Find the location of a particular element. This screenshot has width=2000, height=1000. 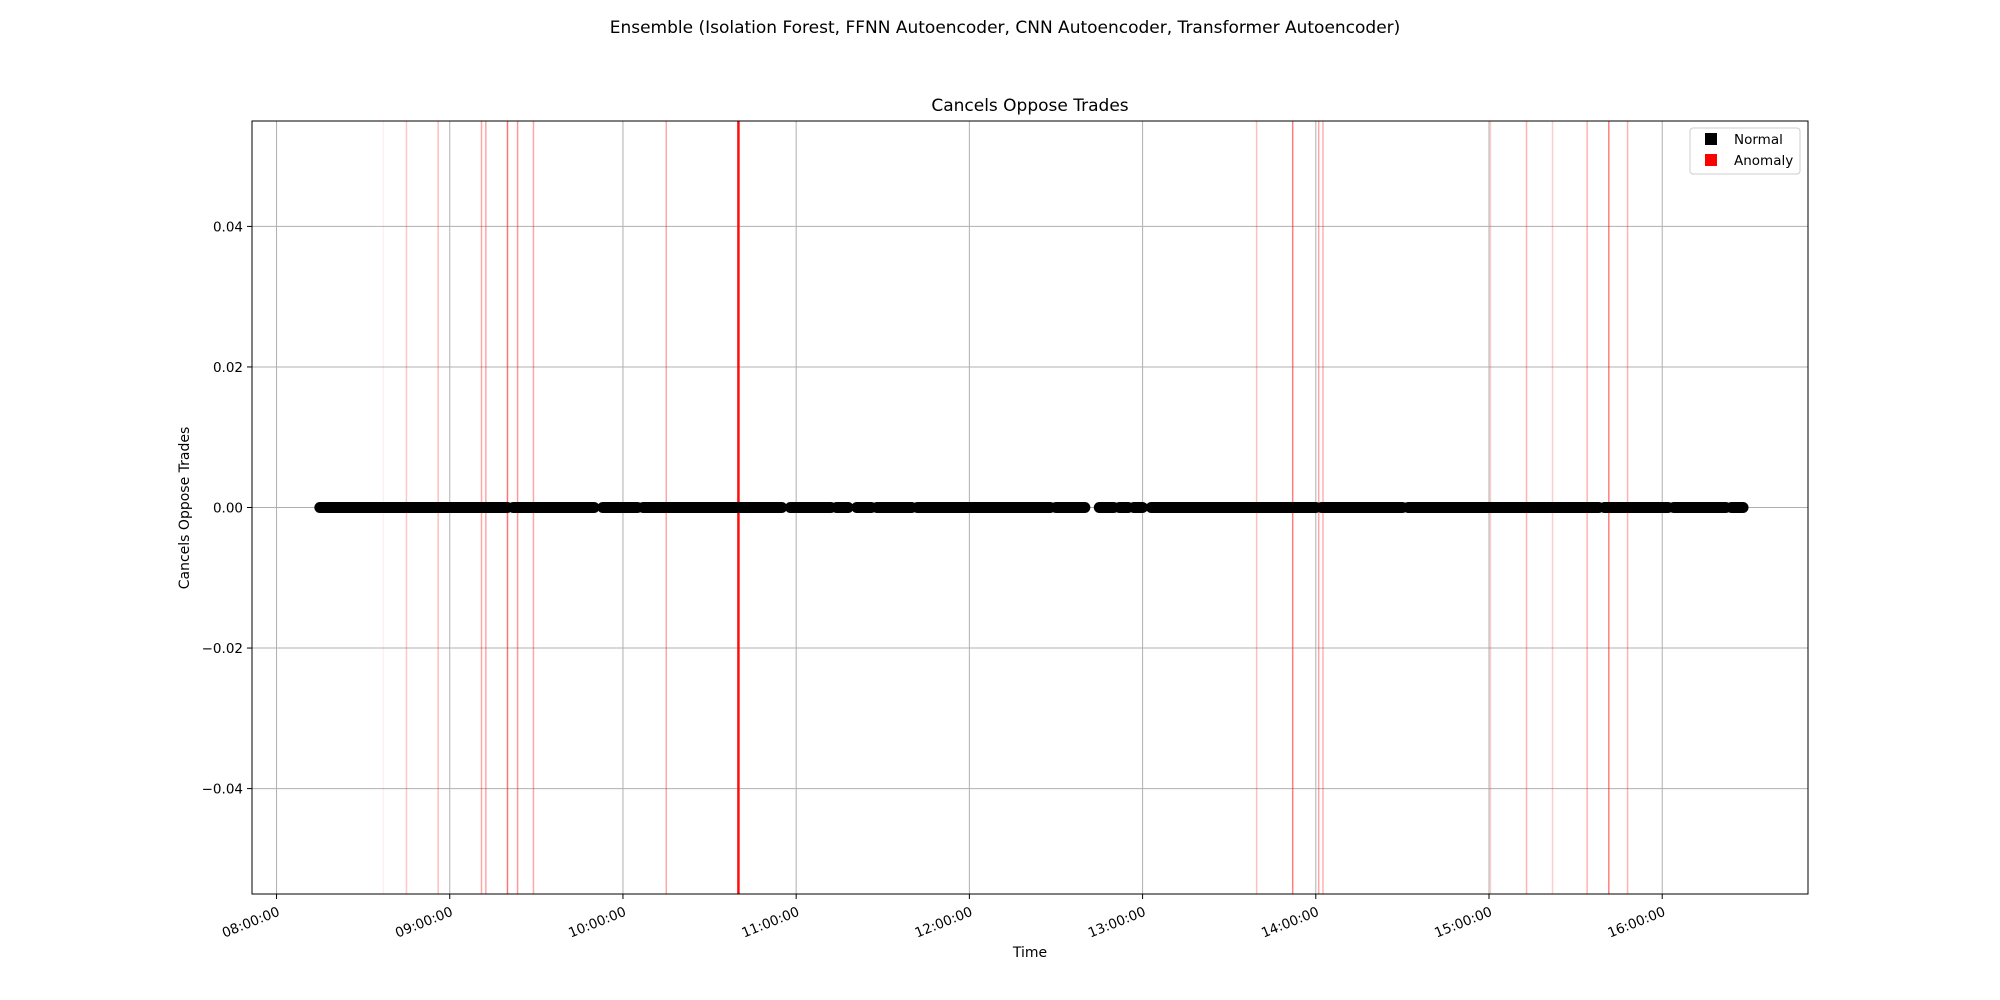

legend: Normal Anomaly is located at coordinates (1745, 151).